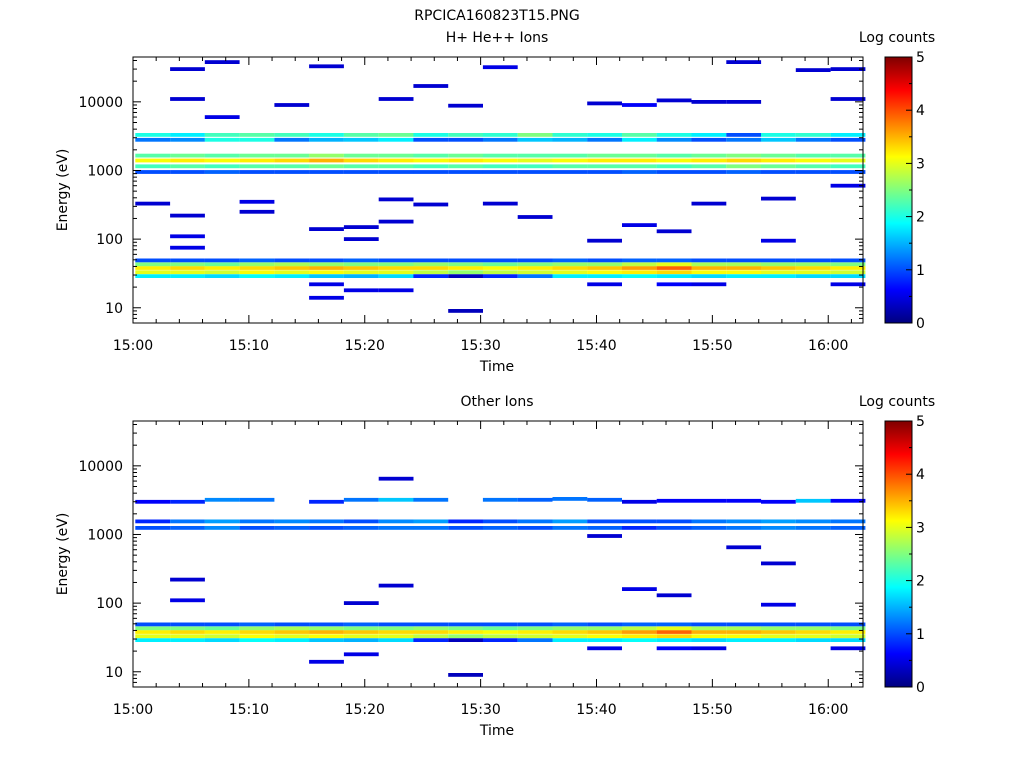  I want to click on x-tick-label: 15:10, so click(249, 346).